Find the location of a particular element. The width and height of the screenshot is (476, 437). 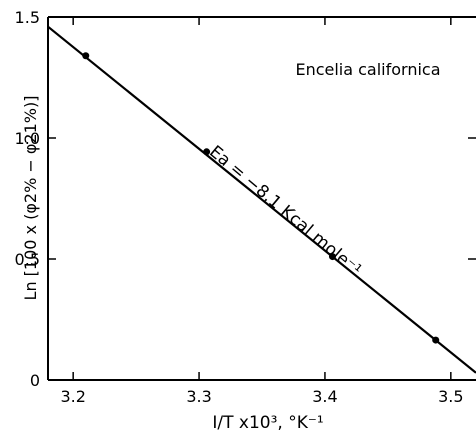

y-tick-label: 1.5 is located at coordinates (27, 17).